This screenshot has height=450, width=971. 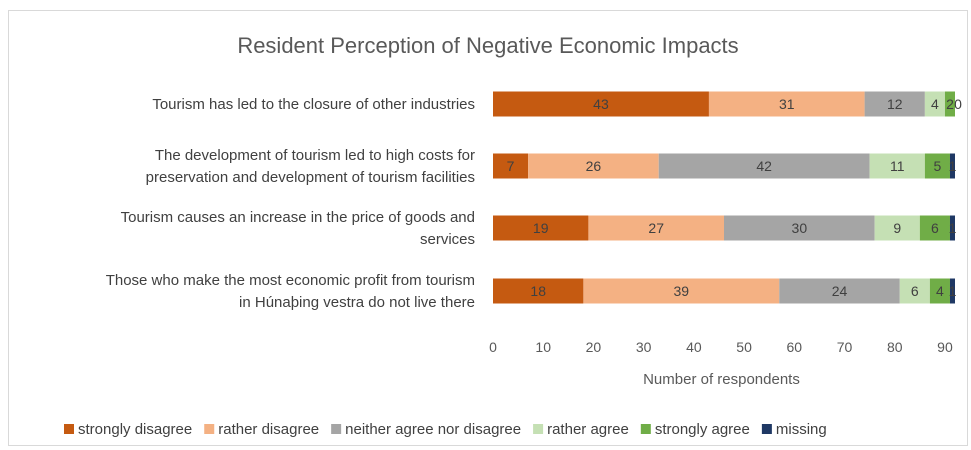 I want to click on data-label: 19, so click(x=541, y=228).